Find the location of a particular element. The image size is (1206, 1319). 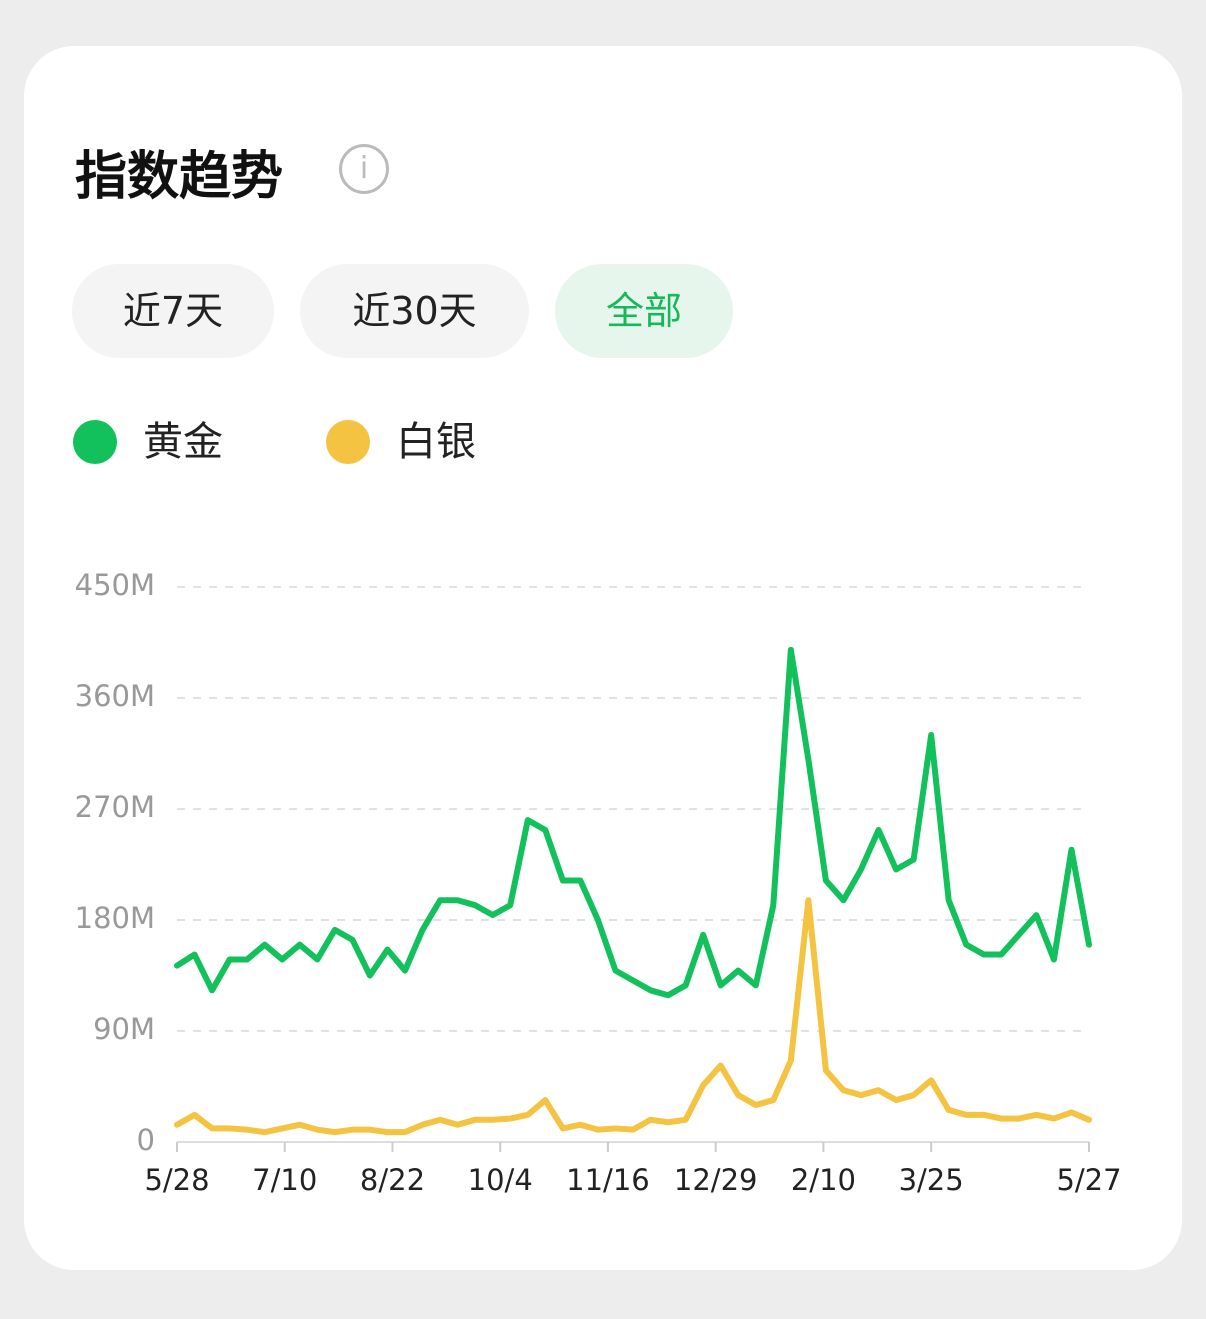

x-tick-label: 5/27 is located at coordinates (1088, 1180).